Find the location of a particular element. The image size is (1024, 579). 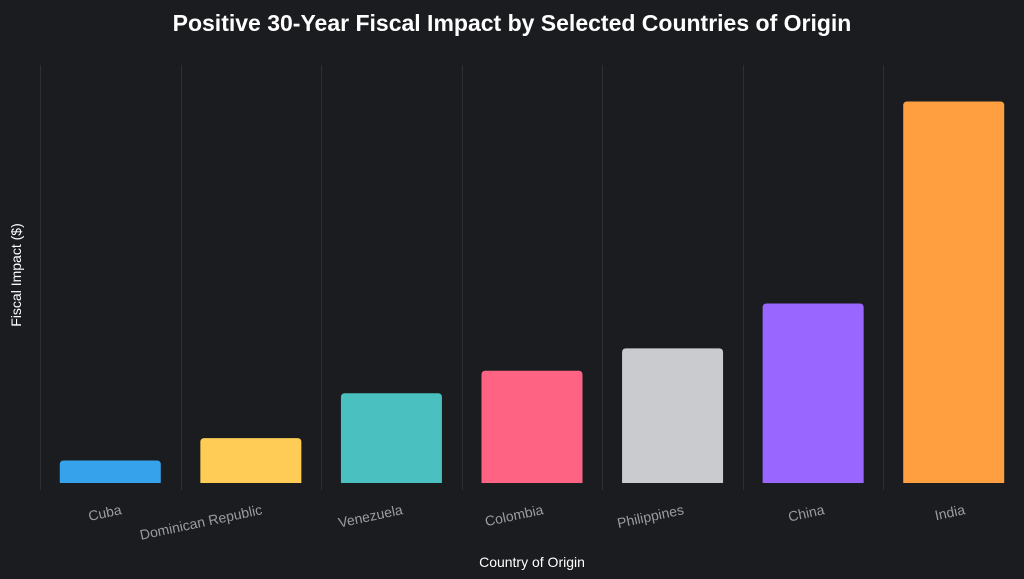

bar-india is located at coordinates (954, 292).